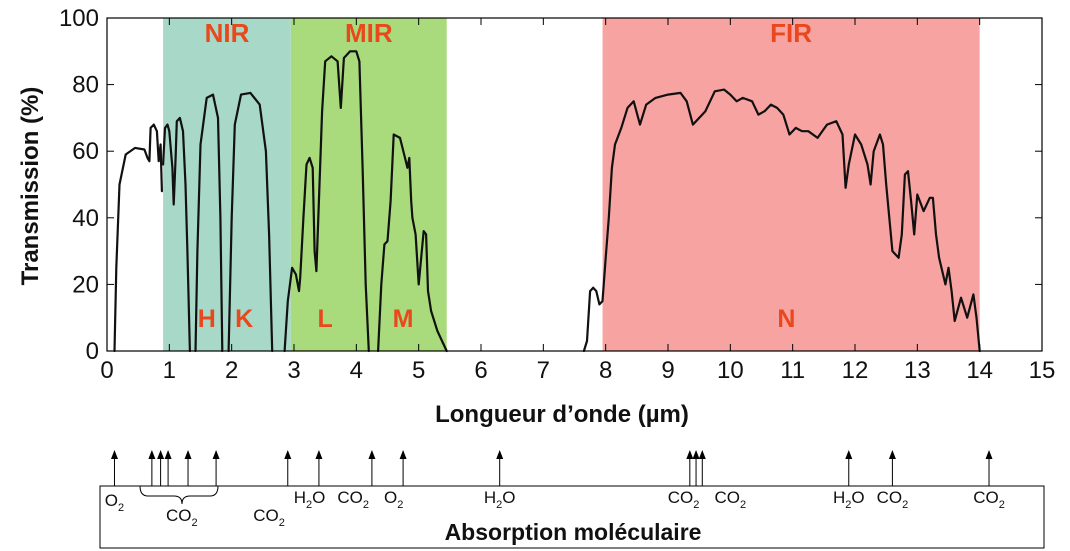 The height and width of the screenshot is (551, 1070). What do you see at coordinates (79, 18) in the screenshot?
I see `y-tick-label: 100` at bounding box center [79, 18].